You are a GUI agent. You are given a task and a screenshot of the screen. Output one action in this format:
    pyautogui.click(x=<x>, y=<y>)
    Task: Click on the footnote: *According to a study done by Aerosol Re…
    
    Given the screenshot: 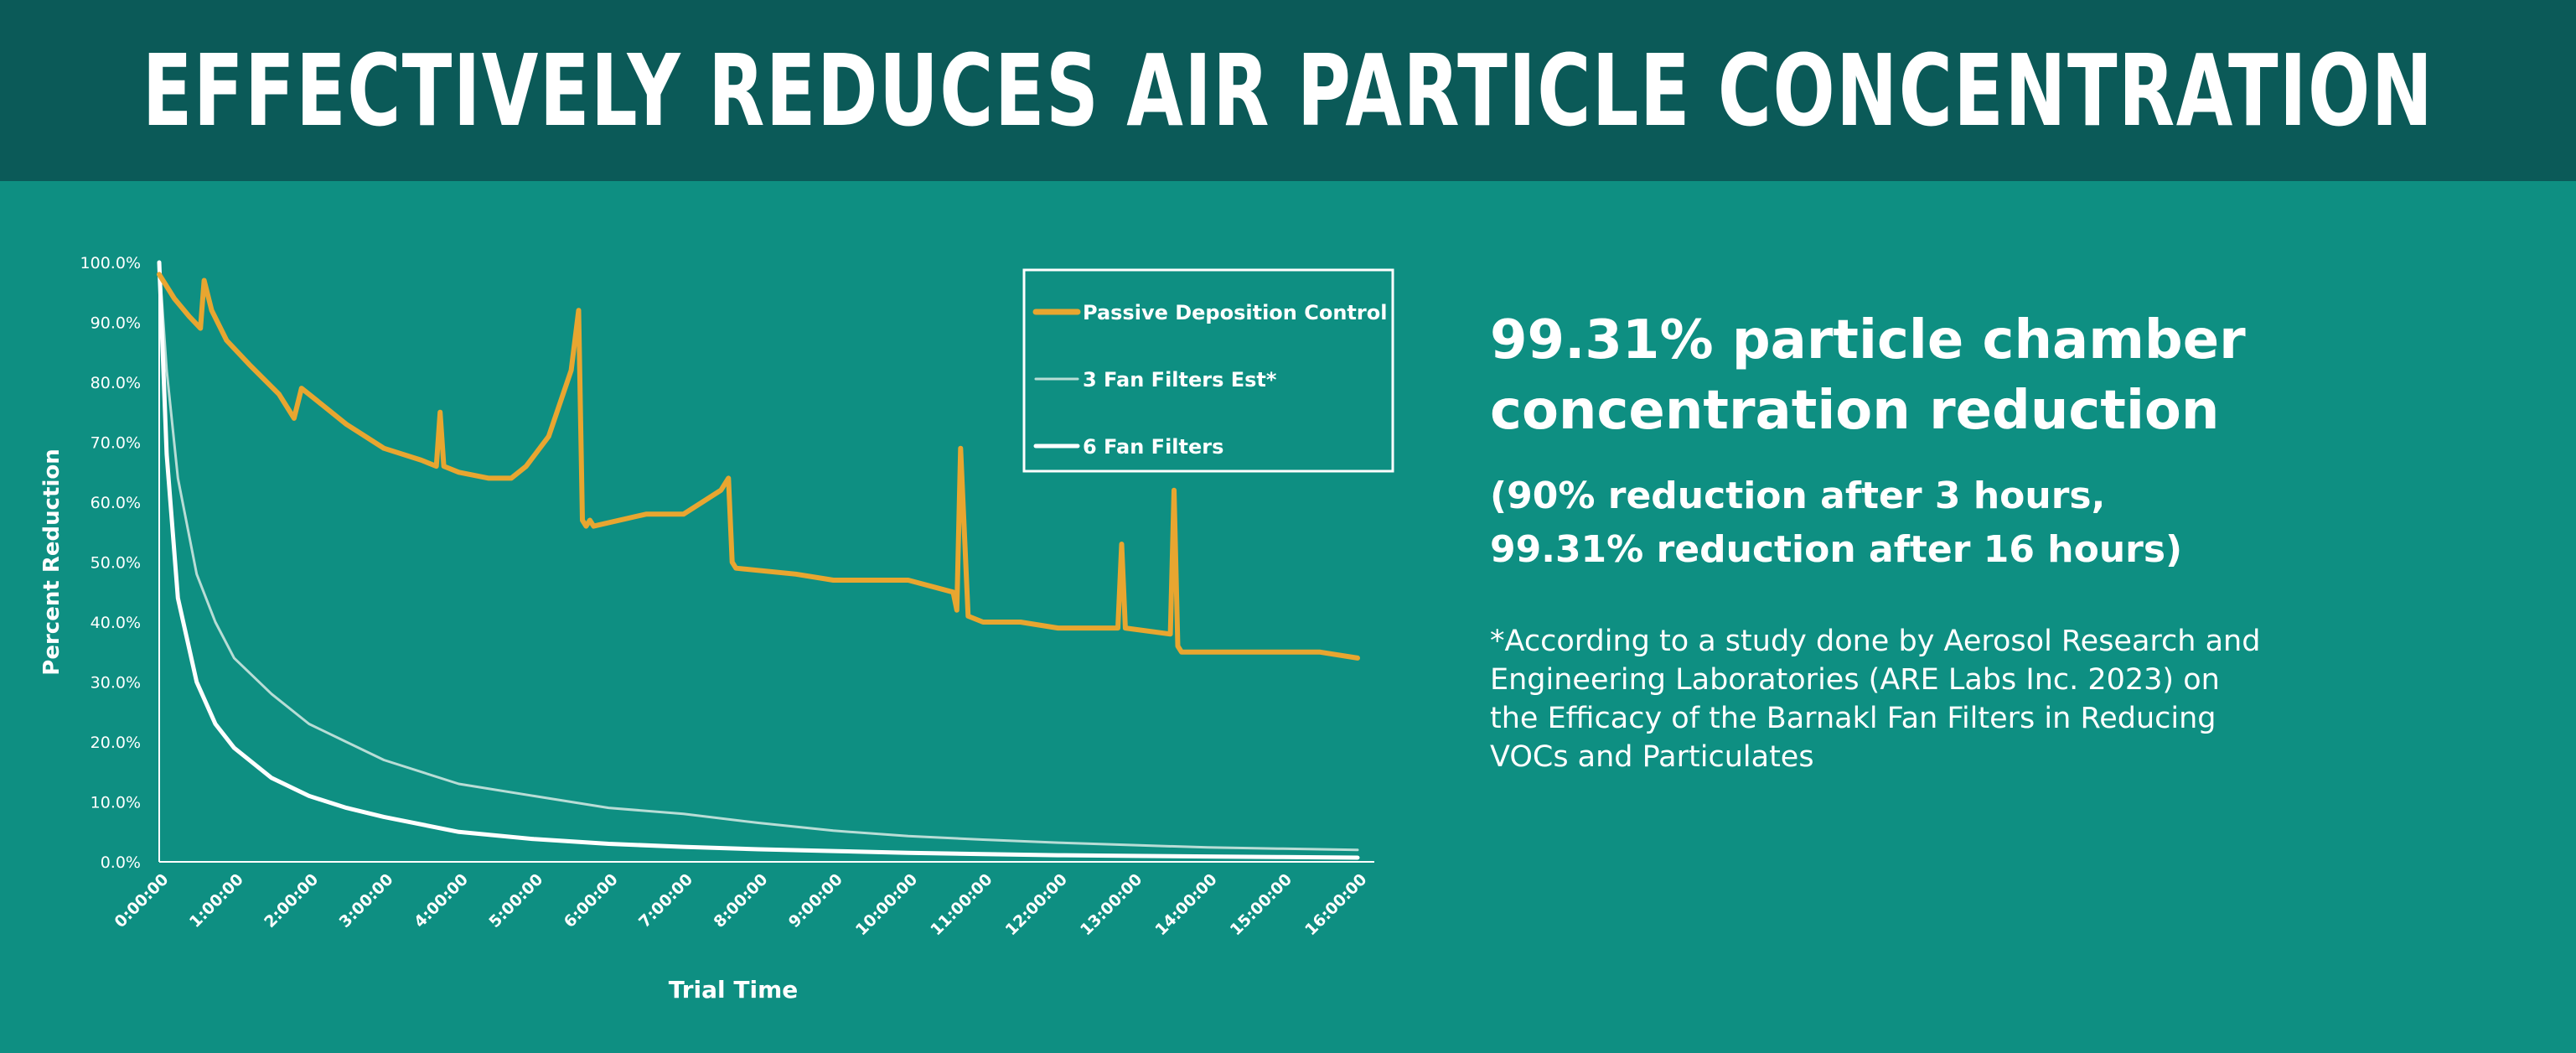 What is the action you would take?
    pyautogui.click(x=1951, y=699)
    